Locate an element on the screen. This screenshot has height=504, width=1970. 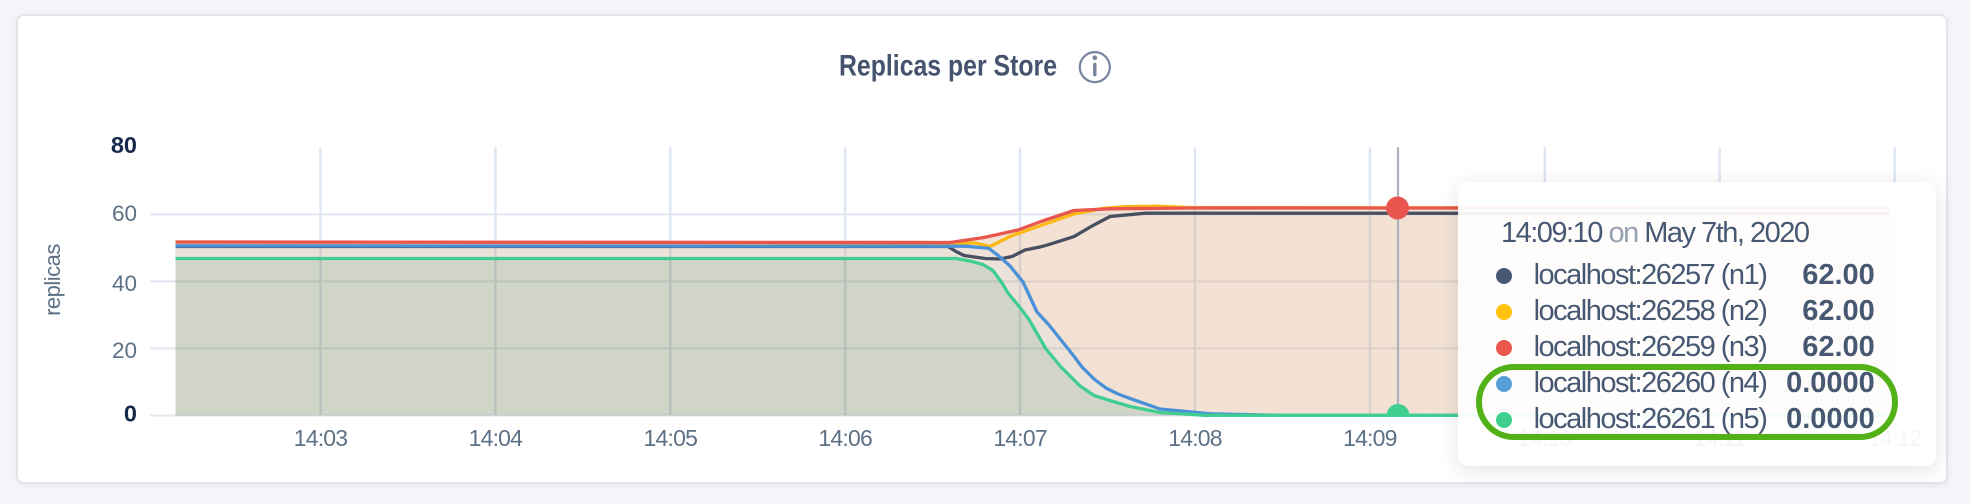
svg-text: 40 is located at coordinates (124, 283).